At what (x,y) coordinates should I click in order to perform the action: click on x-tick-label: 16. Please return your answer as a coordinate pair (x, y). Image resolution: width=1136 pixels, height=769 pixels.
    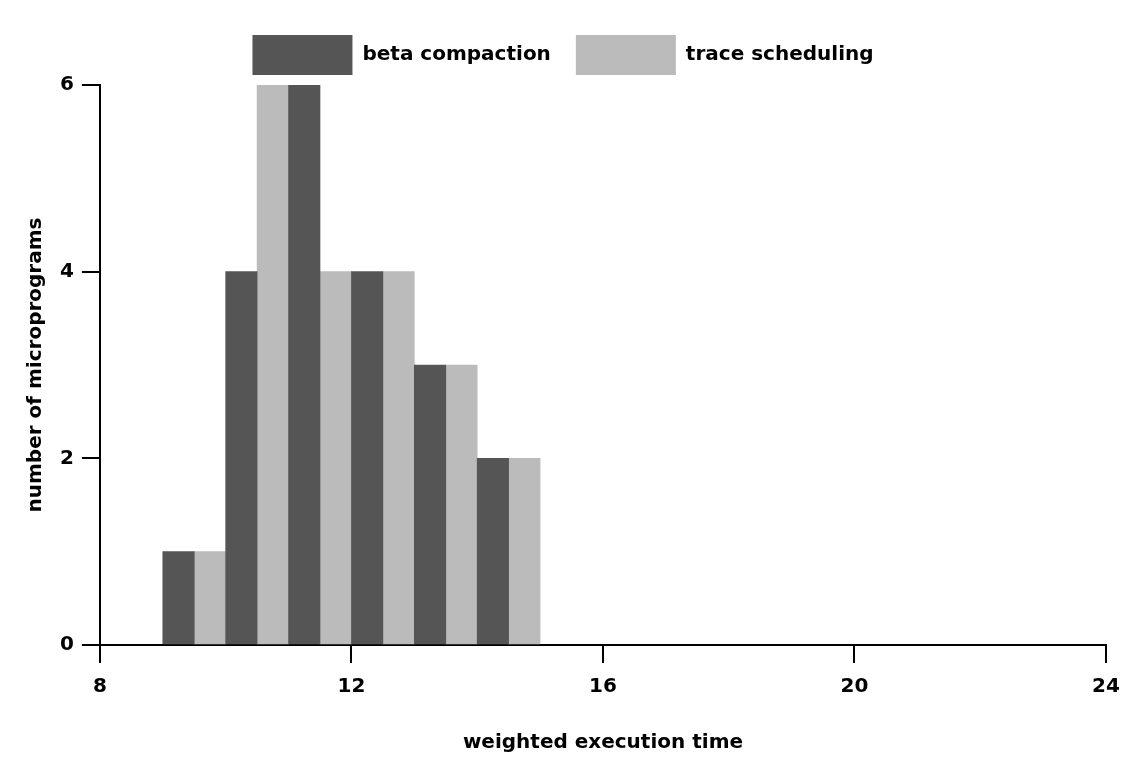
    Looking at the image, I should click on (603, 685).